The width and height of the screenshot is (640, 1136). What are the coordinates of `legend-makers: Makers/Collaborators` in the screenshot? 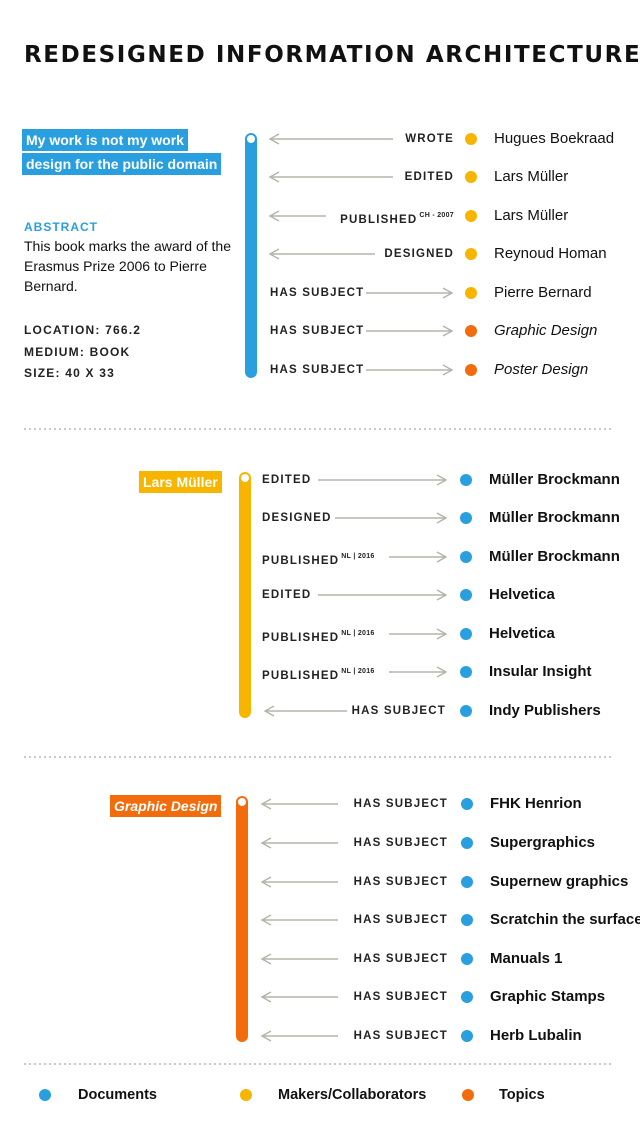 It's located at (352, 1095).